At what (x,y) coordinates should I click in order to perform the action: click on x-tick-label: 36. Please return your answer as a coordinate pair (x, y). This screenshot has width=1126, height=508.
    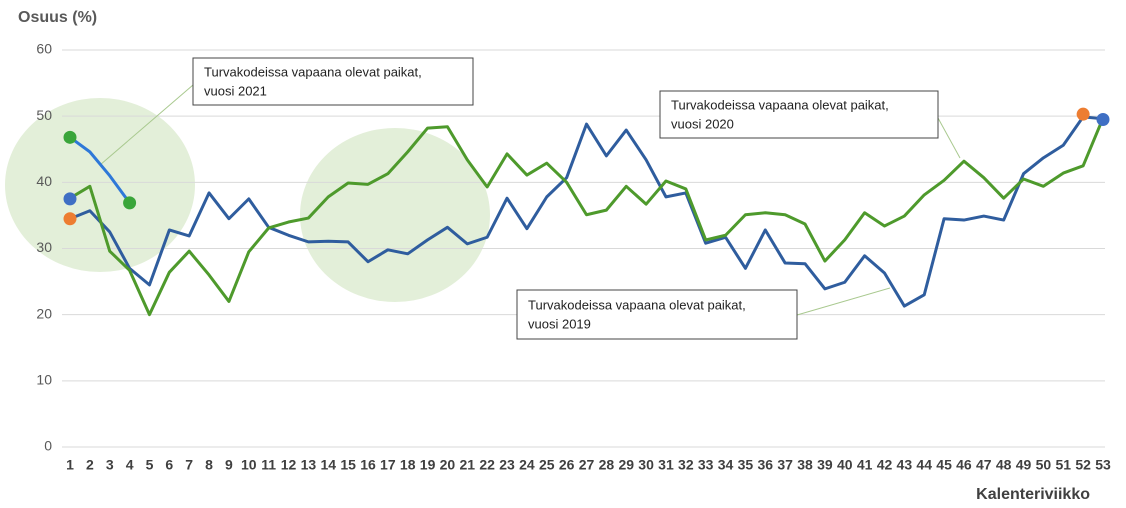
    Looking at the image, I should click on (765, 465).